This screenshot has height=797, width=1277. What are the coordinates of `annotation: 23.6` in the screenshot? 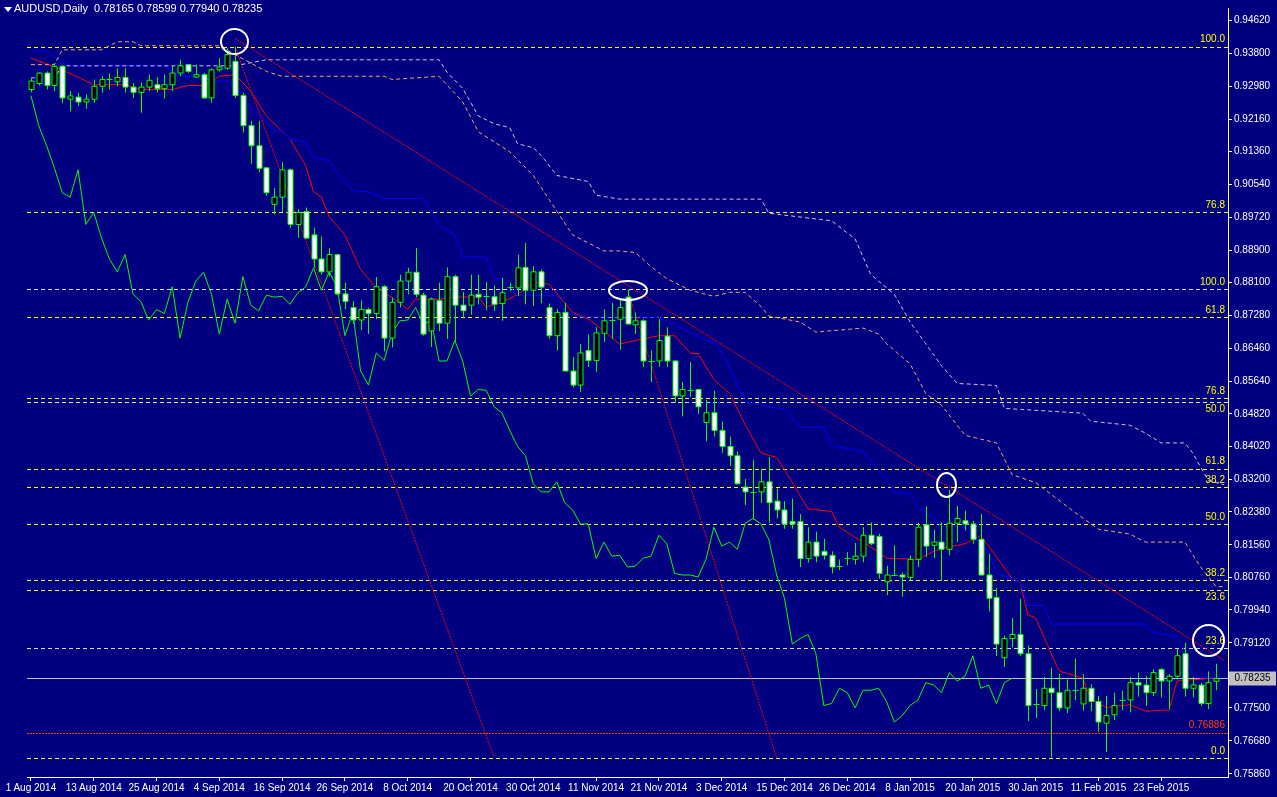 It's located at (1215, 596).